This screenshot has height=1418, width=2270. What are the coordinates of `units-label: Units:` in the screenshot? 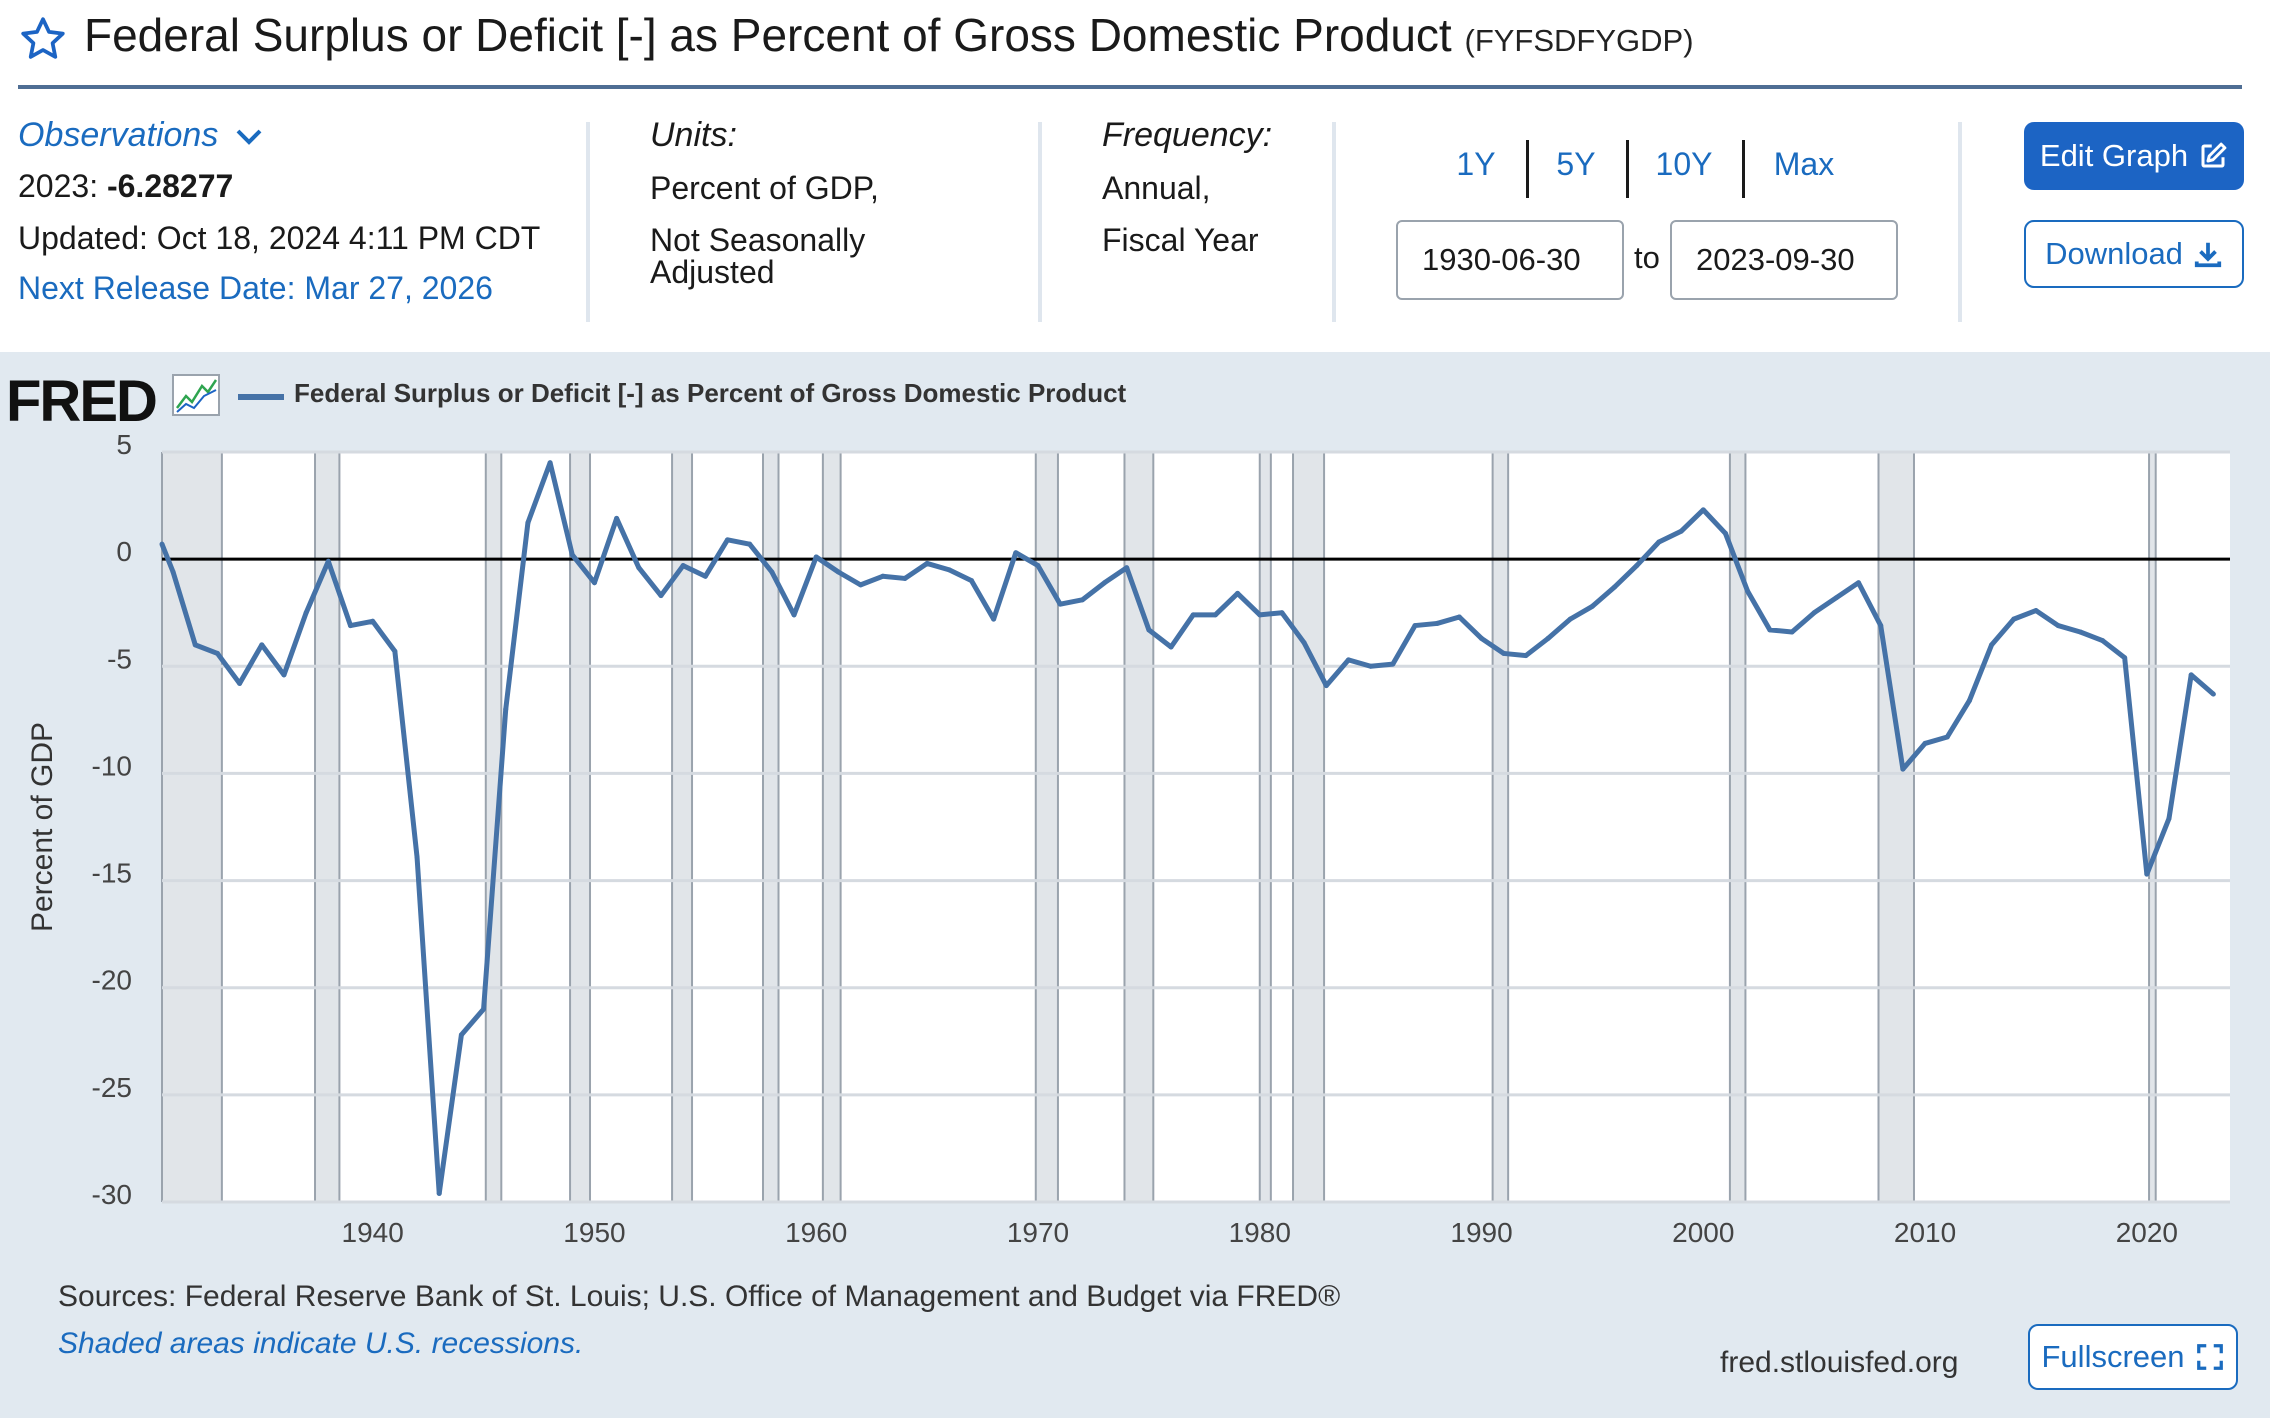 It's located at (693, 135).